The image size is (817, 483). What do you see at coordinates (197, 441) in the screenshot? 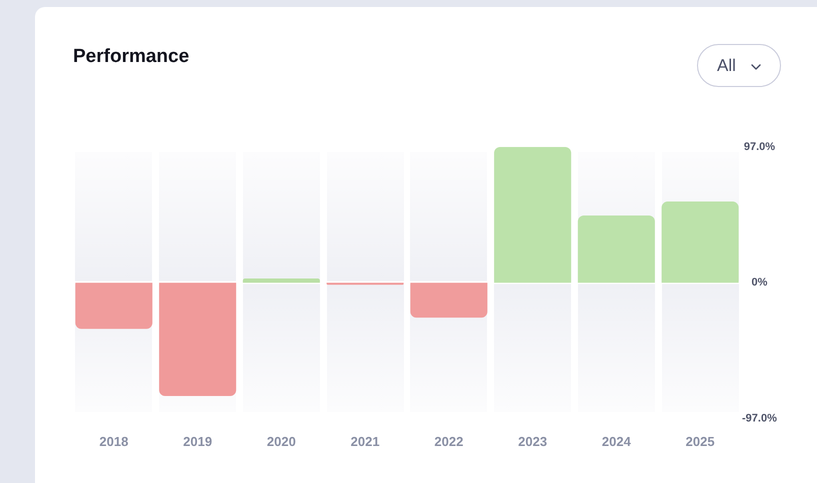
I see `x-tick-label: 2019` at bounding box center [197, 441].